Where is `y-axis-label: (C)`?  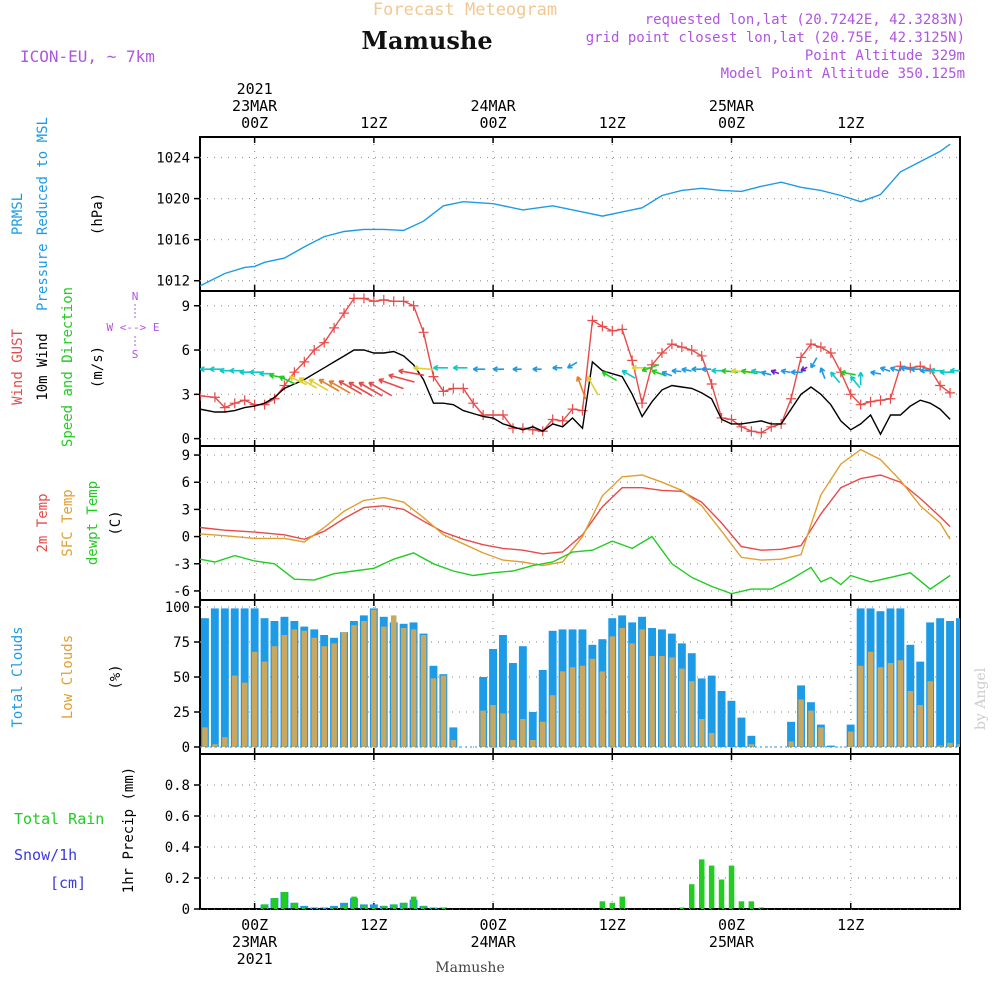 y-axis-label: (C) is located at coordinates (116, 522).